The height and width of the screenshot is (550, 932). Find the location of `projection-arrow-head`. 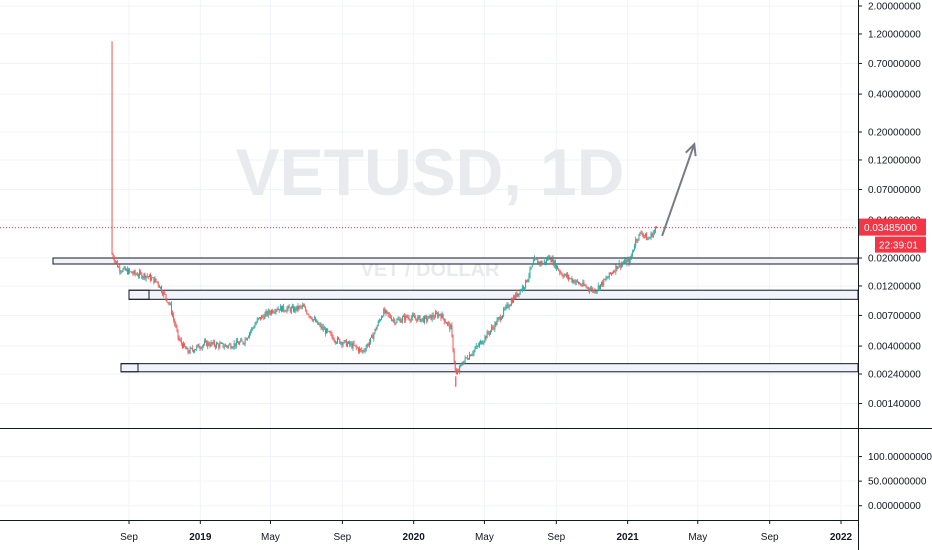

projection-arrow-head is located at coordinates (691, 149).